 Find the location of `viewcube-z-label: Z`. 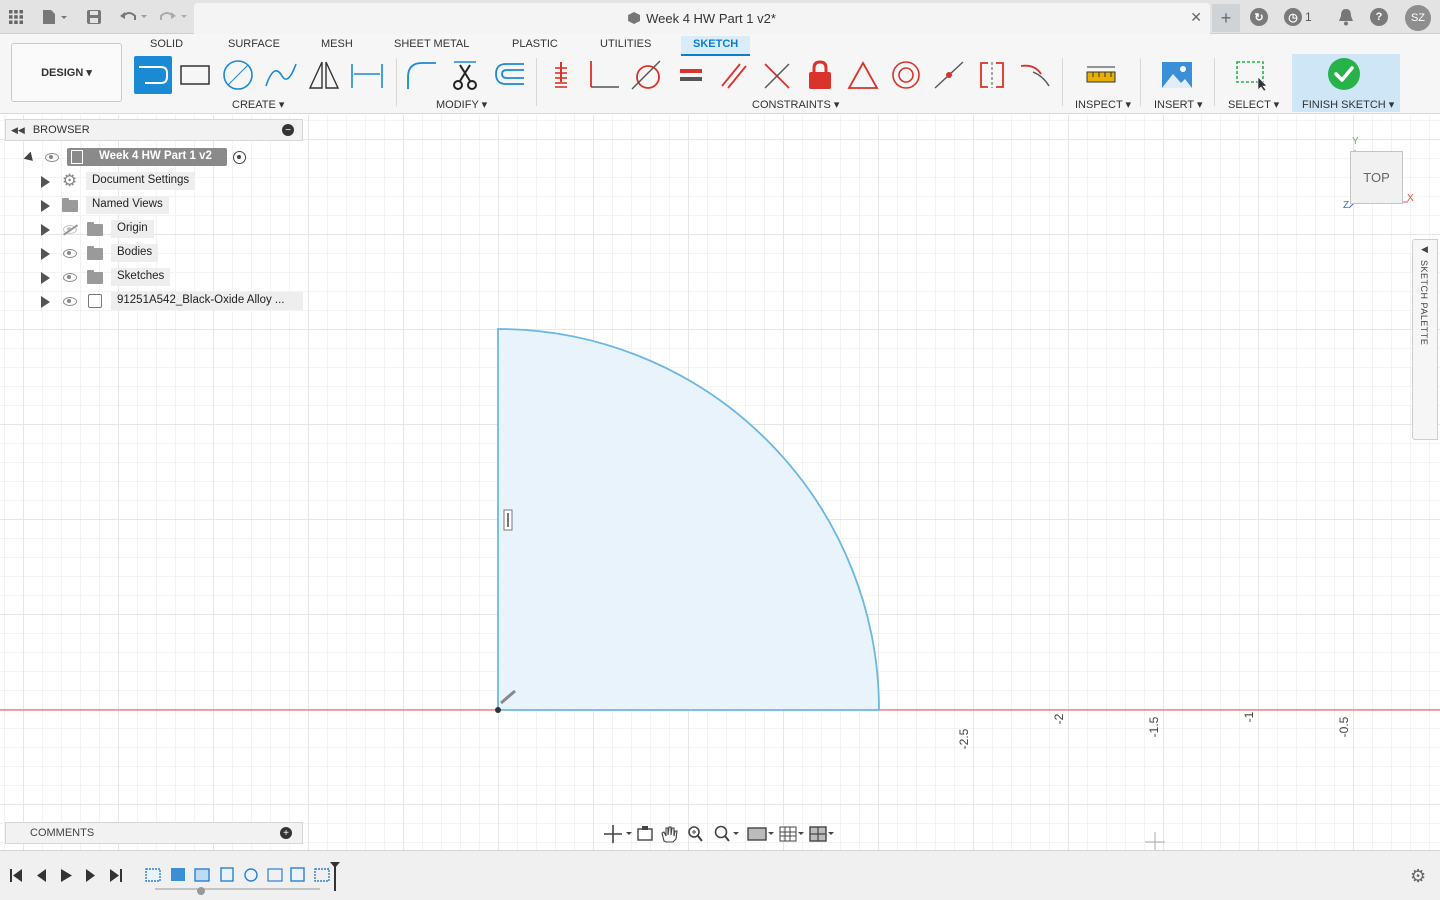

viewcube-z-label: Z is located at coordinates (1346, 205).